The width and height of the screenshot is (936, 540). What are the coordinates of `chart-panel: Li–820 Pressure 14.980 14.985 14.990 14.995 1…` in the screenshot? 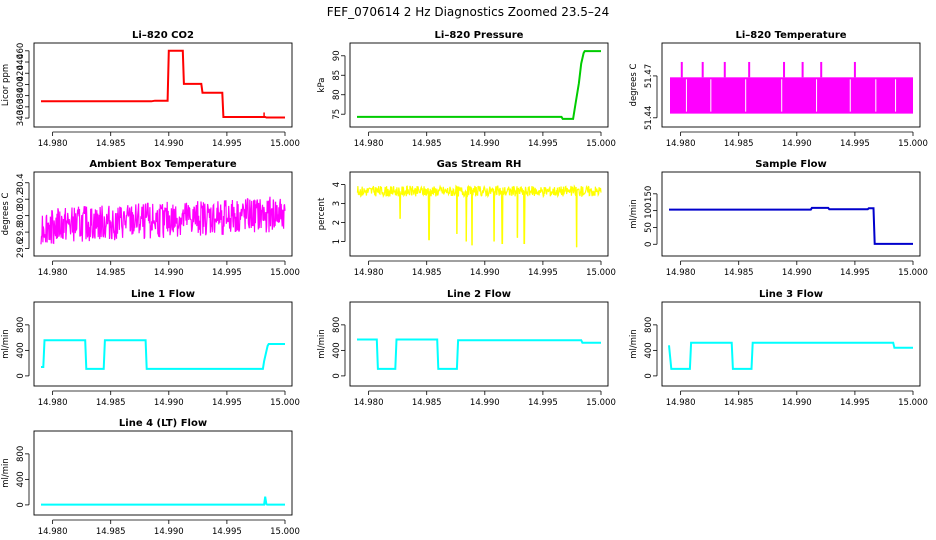 It's located at (466, 89).